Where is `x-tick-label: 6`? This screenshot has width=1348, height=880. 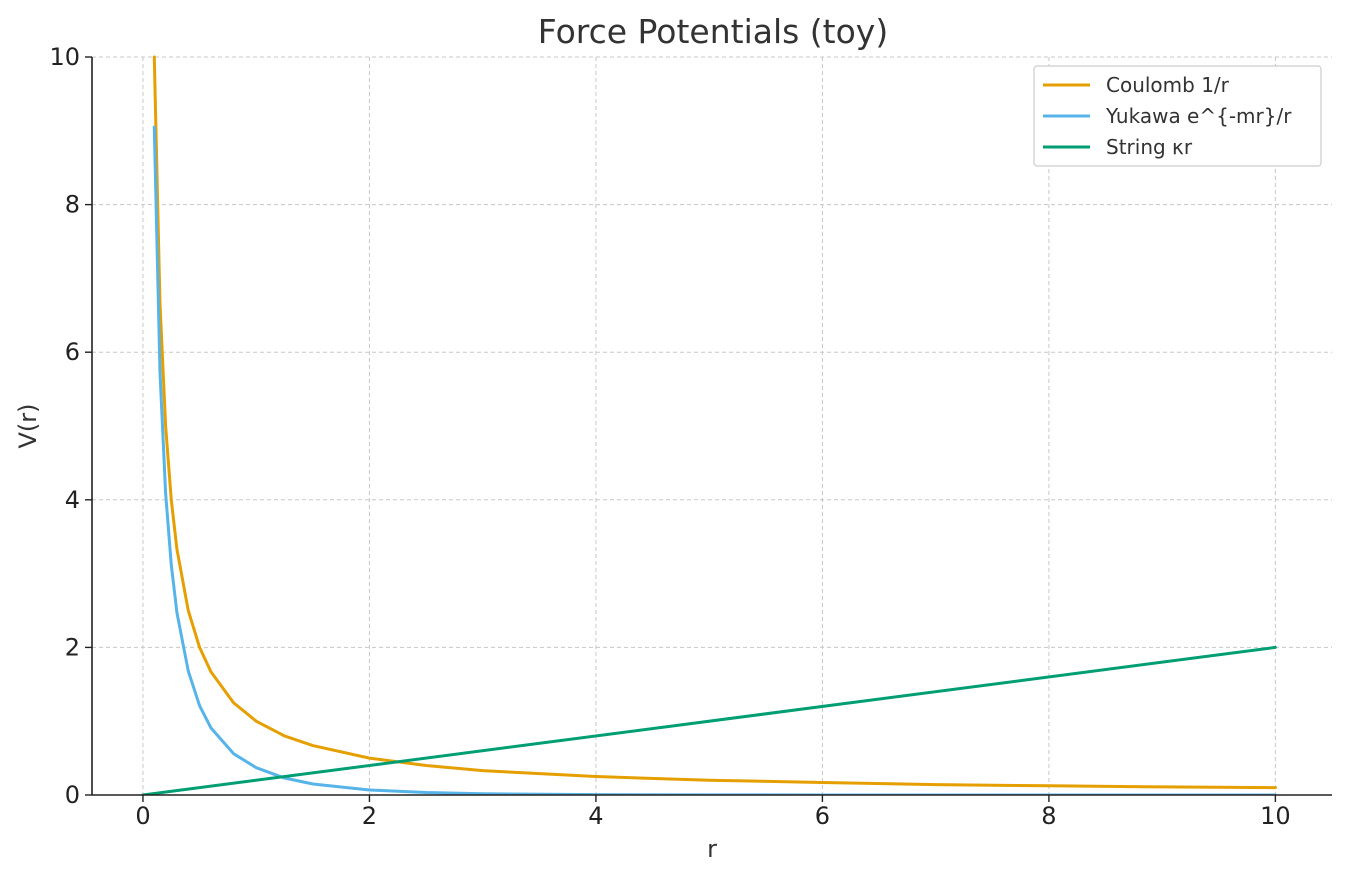 x-tick-label: 6 is located at coordinates (822, 816).